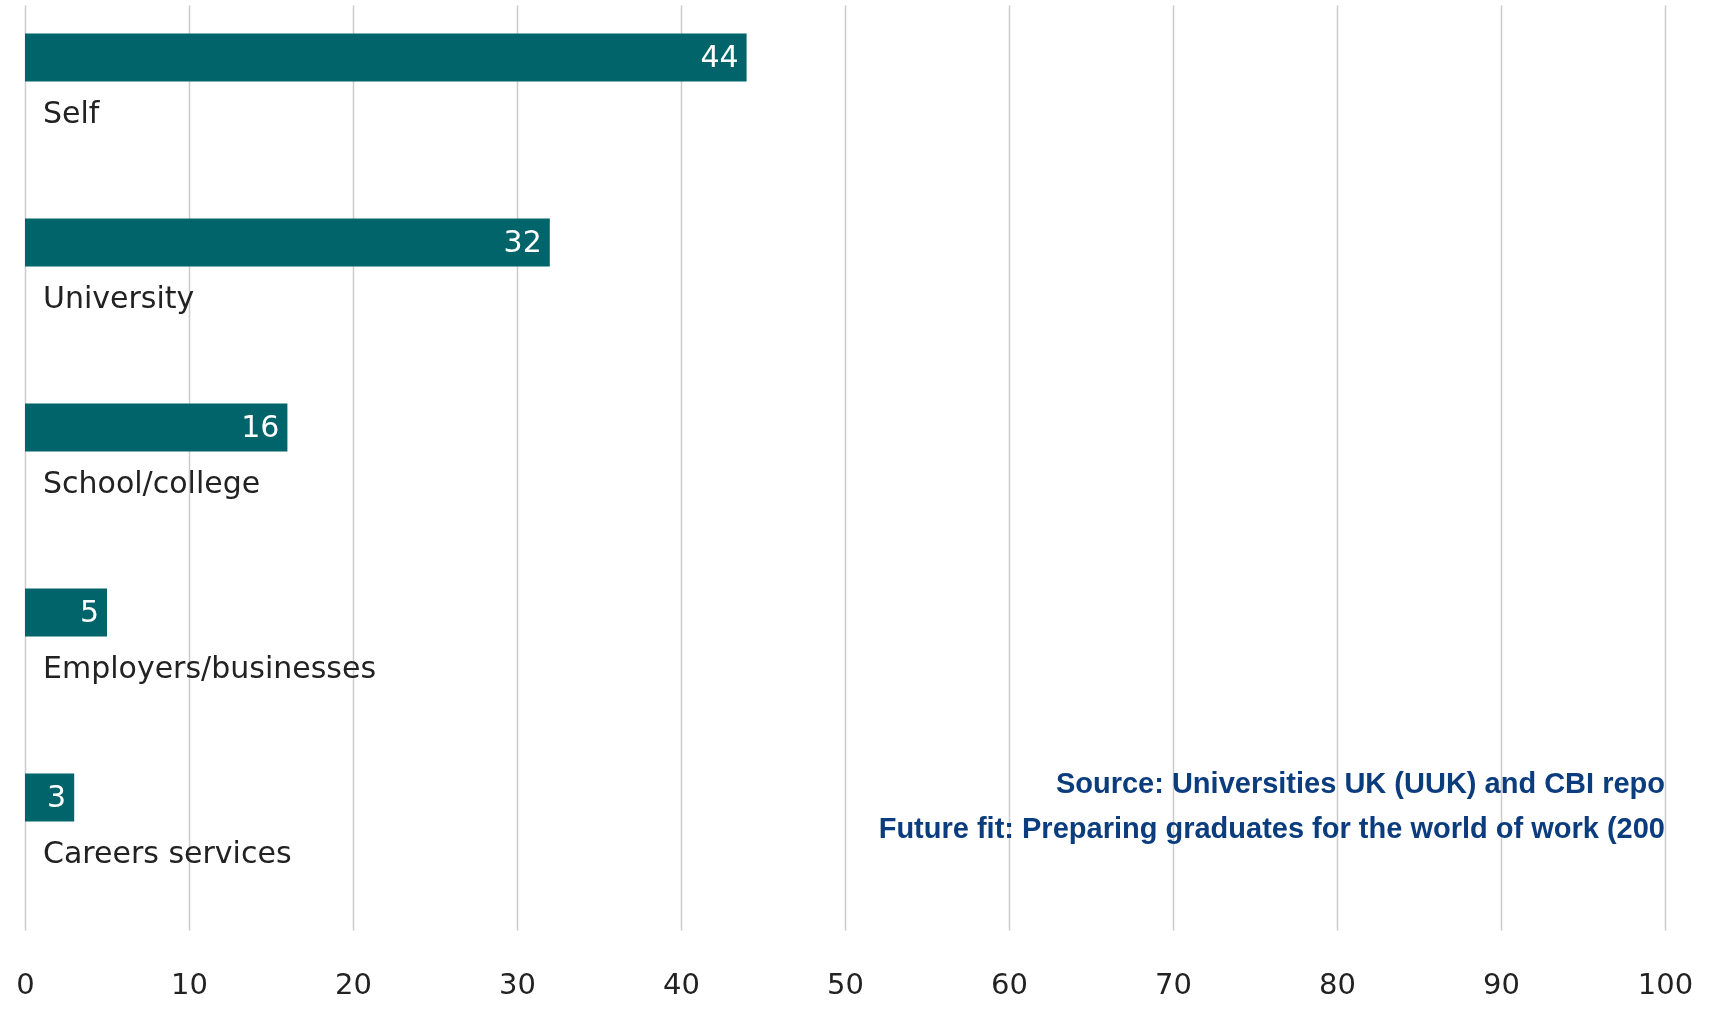  Describe the element at coordinates (119, 297) in the screenshot. I see `y-tick-label: University` at that location.